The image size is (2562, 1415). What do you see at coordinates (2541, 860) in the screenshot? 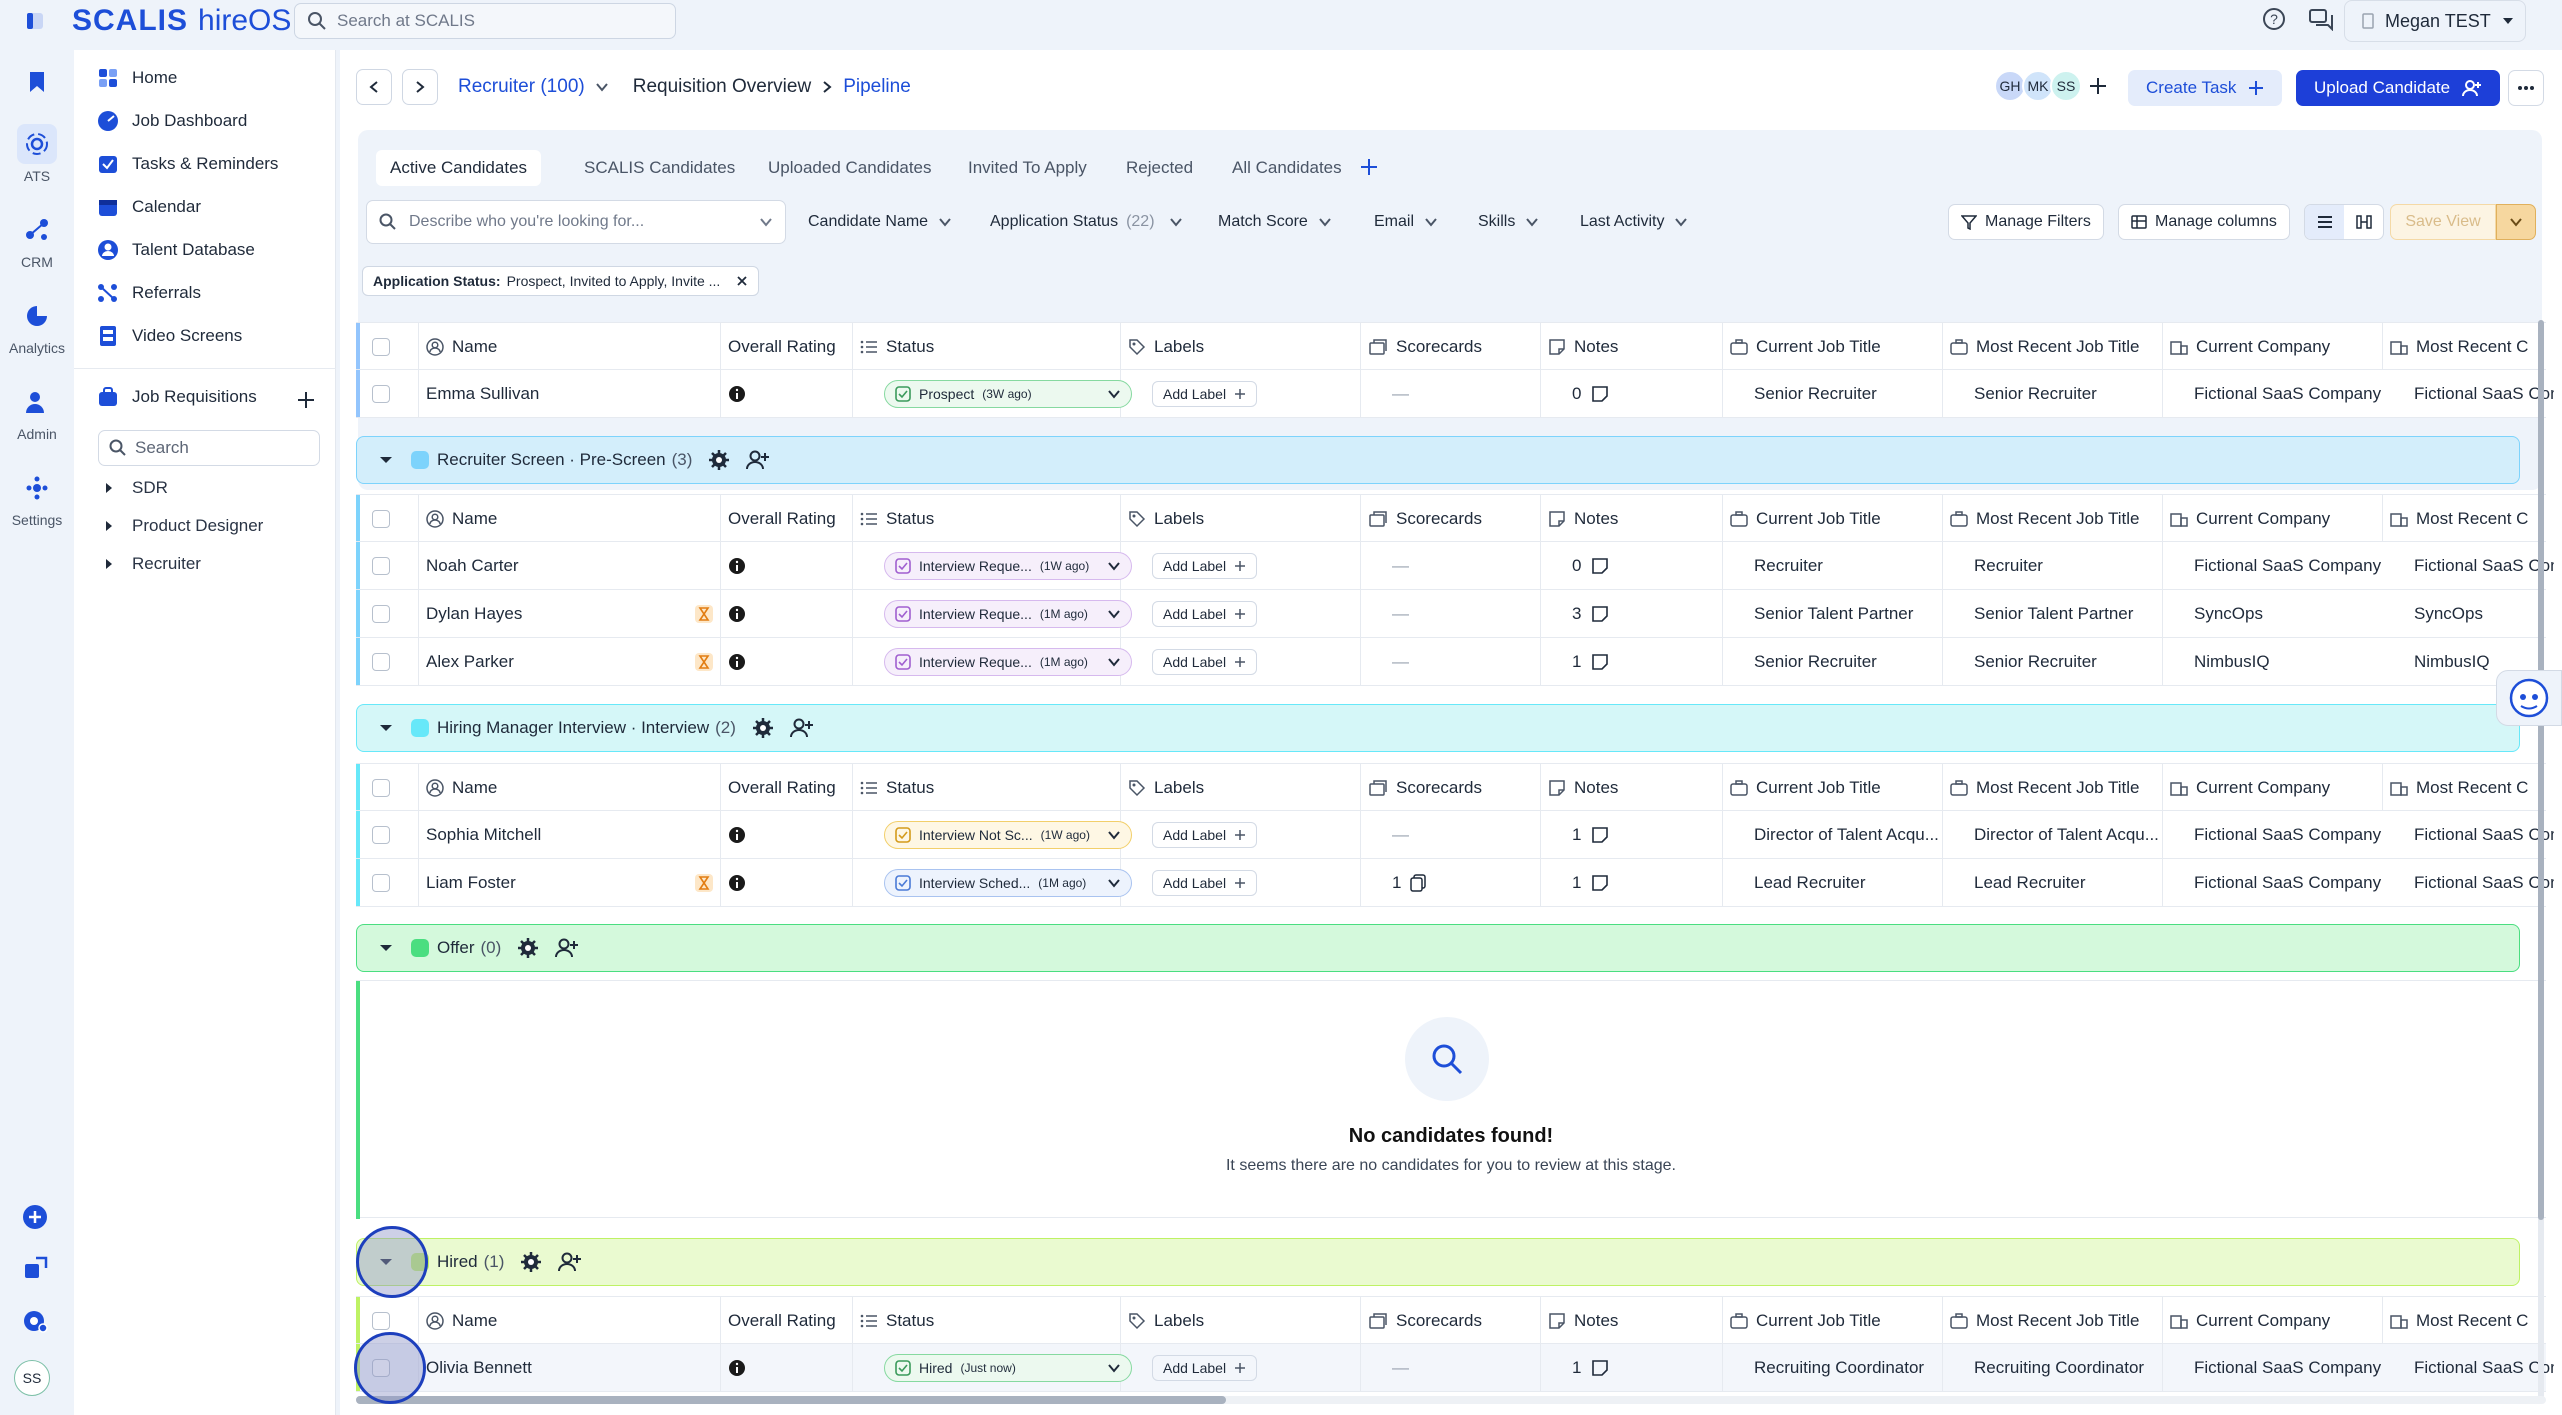
I see `vertical-scrollbar` at bounding box center [2541, 860].